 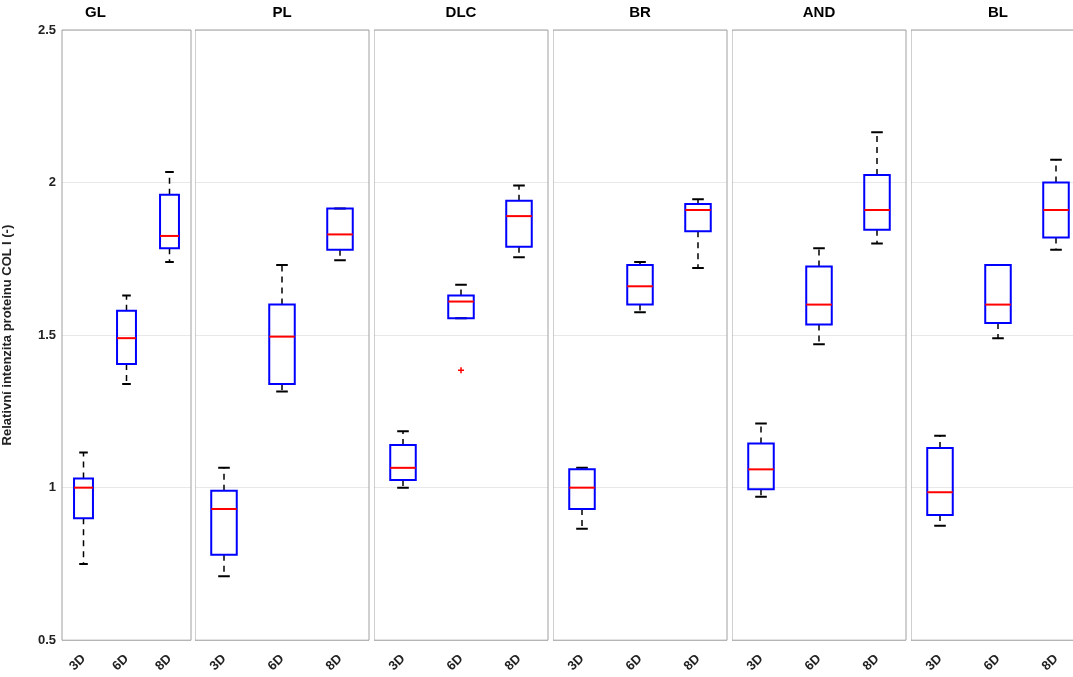 I want to click on chart-title: BL, so click(x=998, y=12).